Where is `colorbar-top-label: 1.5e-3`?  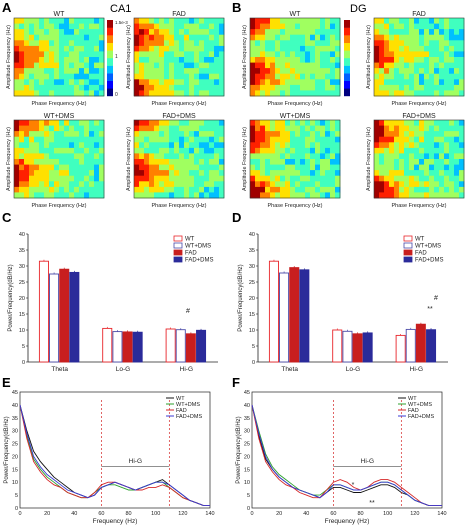
colorbar-top-label: 1.5e-3 is located at coordinates (121, 22).